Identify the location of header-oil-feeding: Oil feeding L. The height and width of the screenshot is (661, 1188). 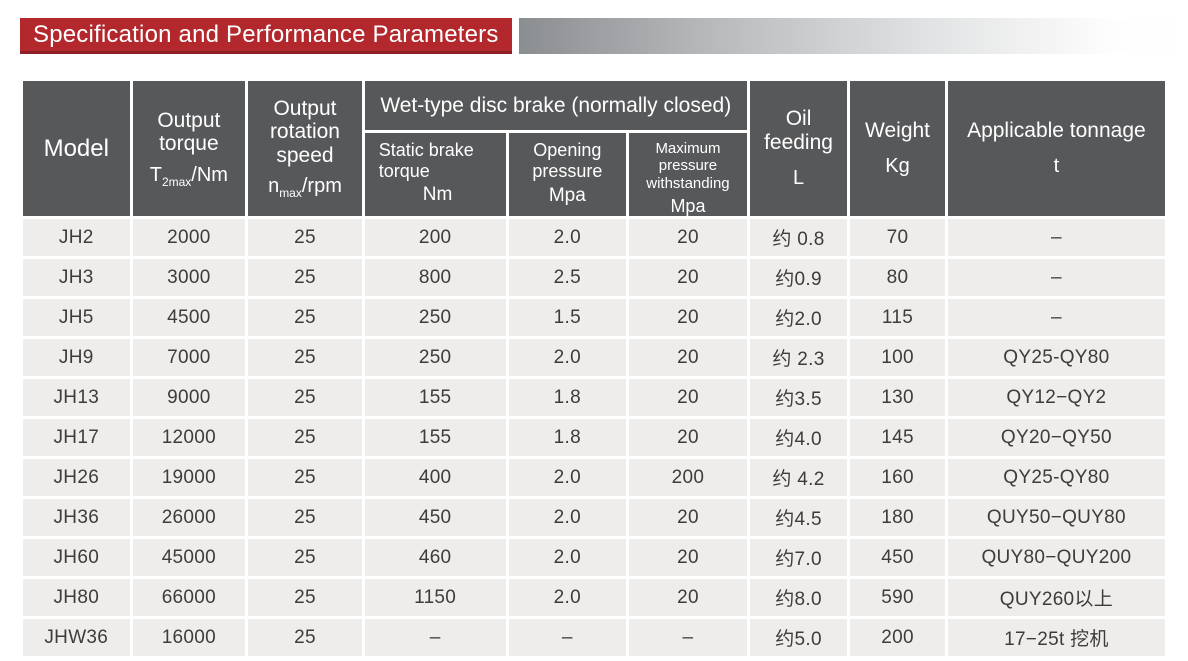
(798, 149).